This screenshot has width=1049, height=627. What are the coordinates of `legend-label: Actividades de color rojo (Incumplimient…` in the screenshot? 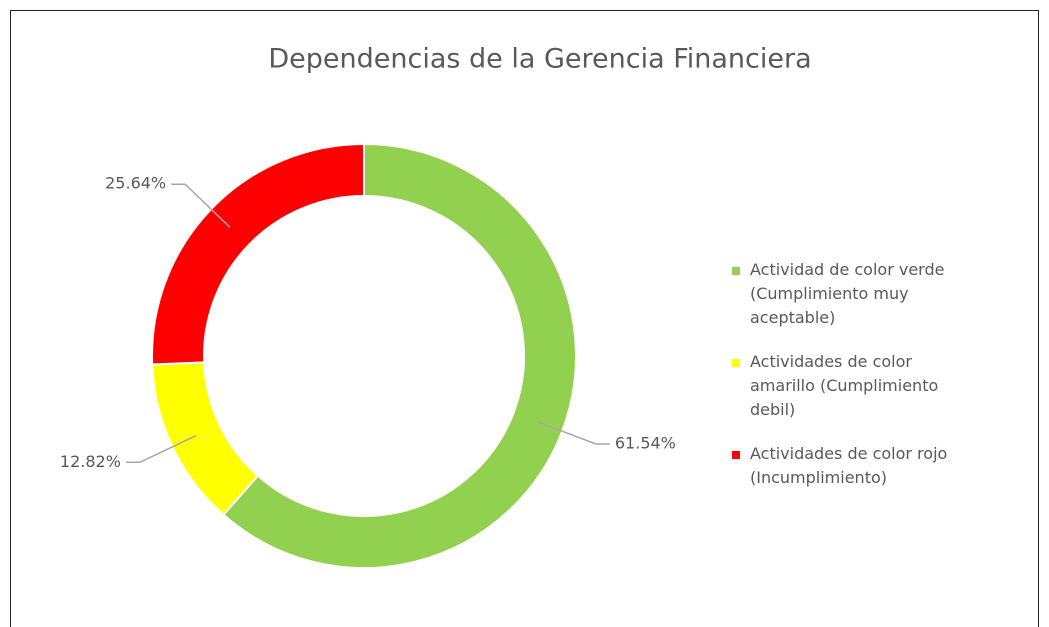 It's located at (849, 465).